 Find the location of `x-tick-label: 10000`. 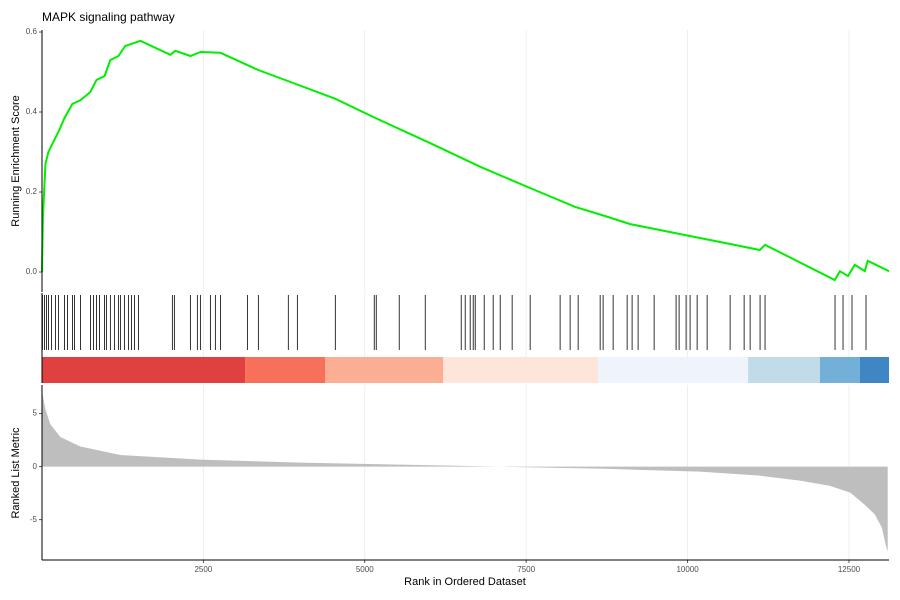

x-tick-label: 10000 is located at coordinates (687, 569).